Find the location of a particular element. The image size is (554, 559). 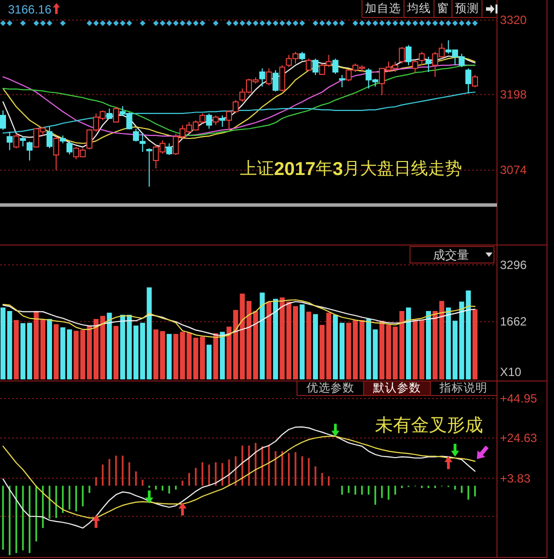

annotation: 未有金叉形成 is located at coordinates (429, 425).